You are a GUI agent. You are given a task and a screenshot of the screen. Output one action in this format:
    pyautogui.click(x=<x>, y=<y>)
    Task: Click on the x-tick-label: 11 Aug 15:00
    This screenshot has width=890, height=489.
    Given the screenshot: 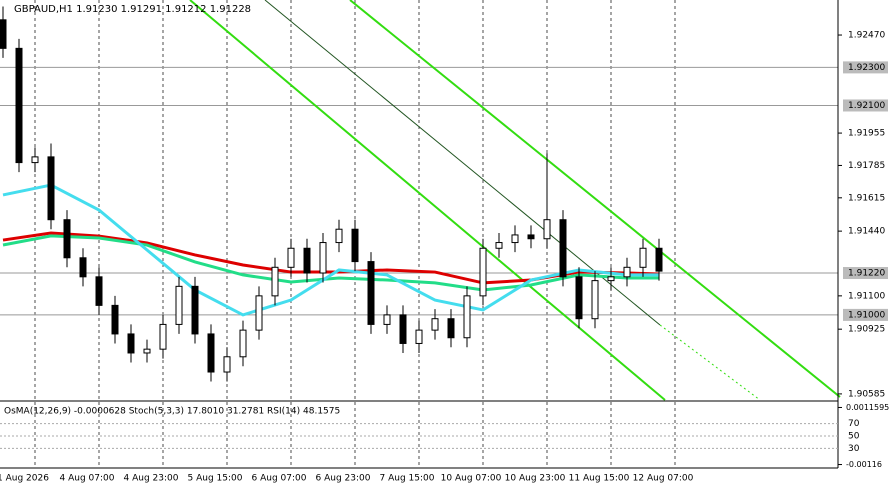 What is the action you would take?
    pyautogui.click(x=599, y=479)
    